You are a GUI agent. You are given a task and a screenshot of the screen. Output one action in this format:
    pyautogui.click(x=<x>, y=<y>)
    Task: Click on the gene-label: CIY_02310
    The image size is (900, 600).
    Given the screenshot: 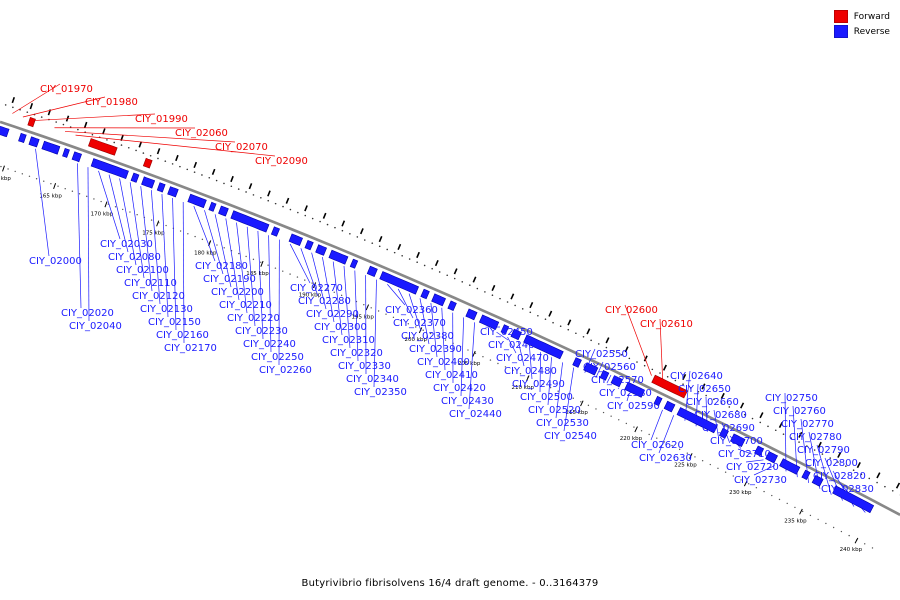 What is the action you would take?
    pyautogui.click(x=348, y=340)
    